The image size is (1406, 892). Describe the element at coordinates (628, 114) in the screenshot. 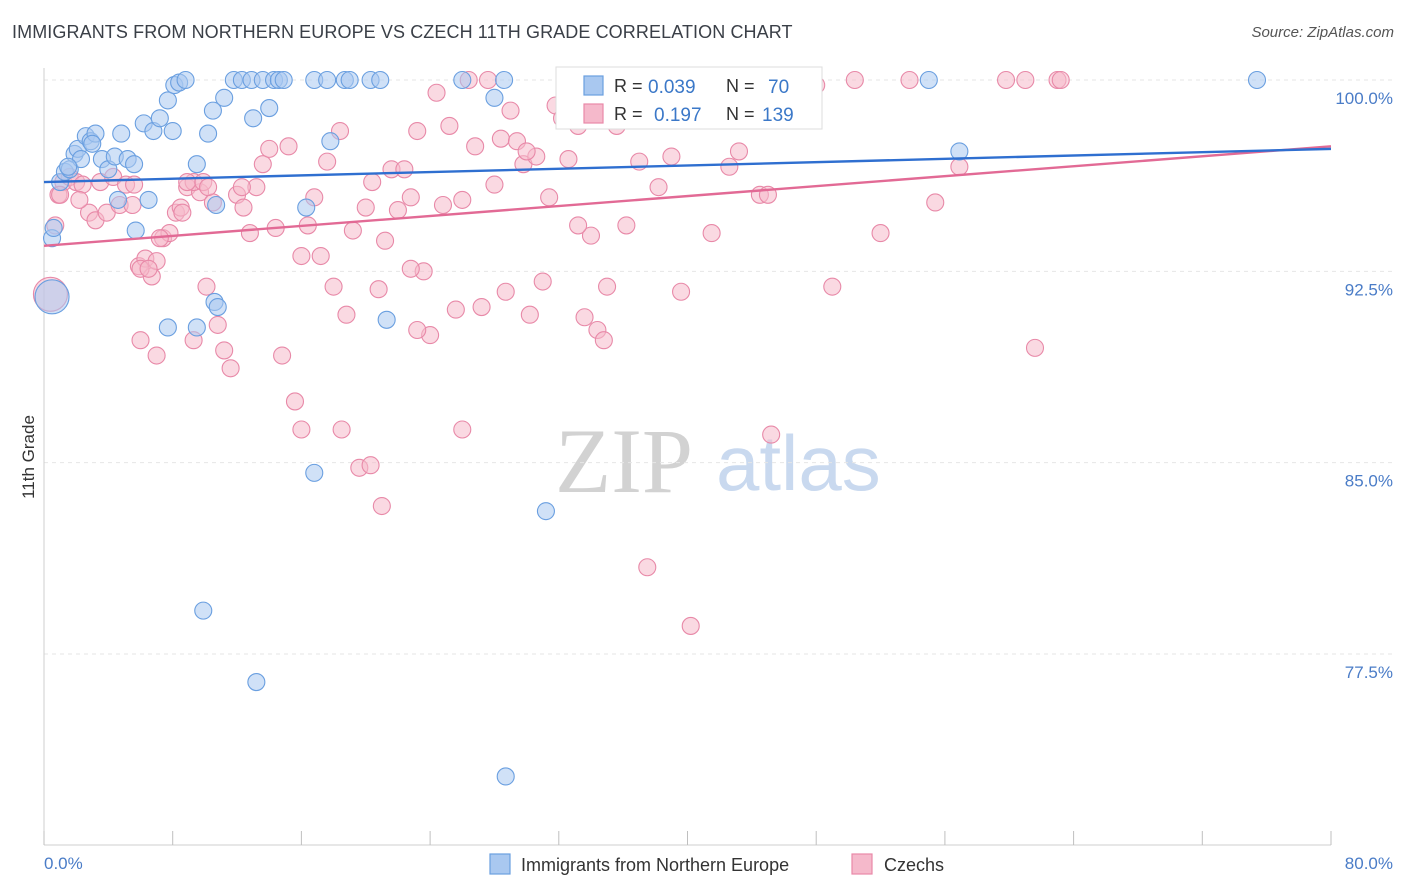

I see `legend-pink-r-label: R =` at that location.